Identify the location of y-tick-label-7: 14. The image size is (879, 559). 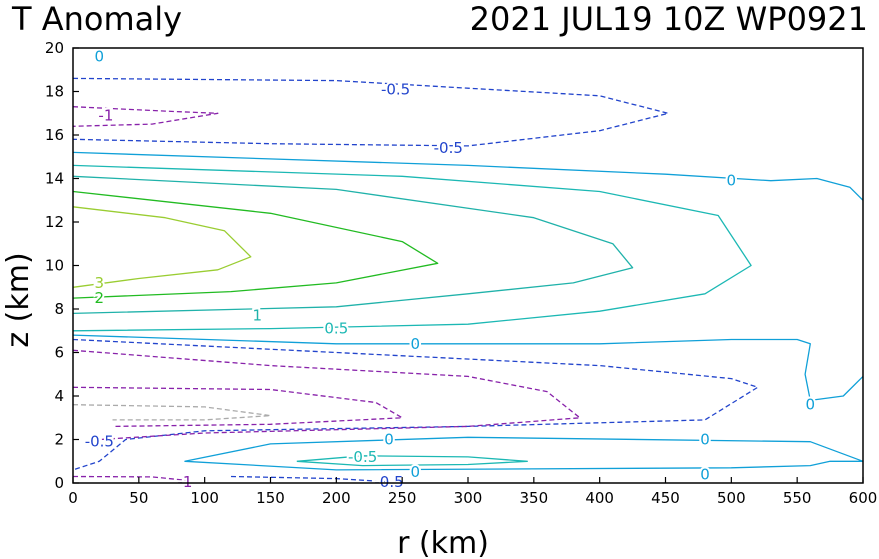
(54, 179).